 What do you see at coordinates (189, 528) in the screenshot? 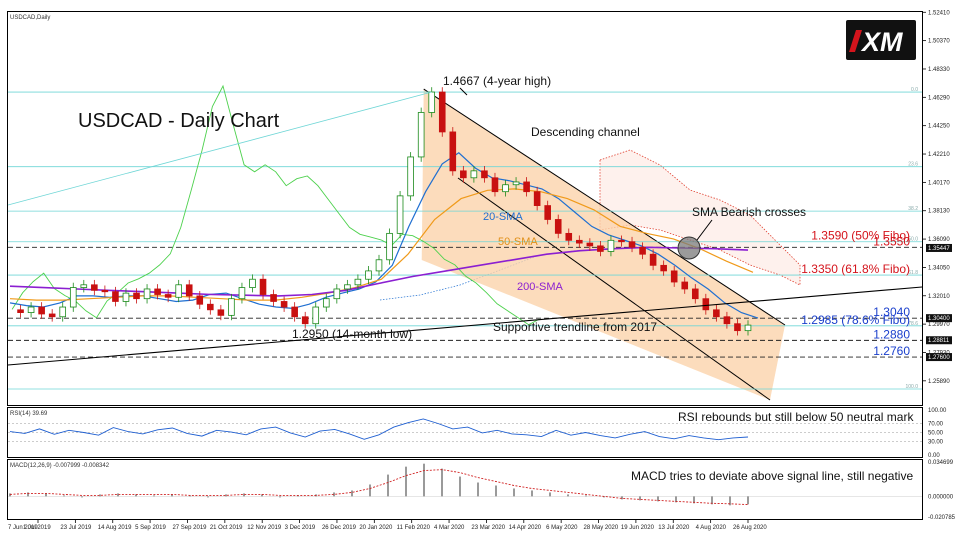
I see `time-tick-label: 27 Sep 2019` at bounding box center [189, 528].